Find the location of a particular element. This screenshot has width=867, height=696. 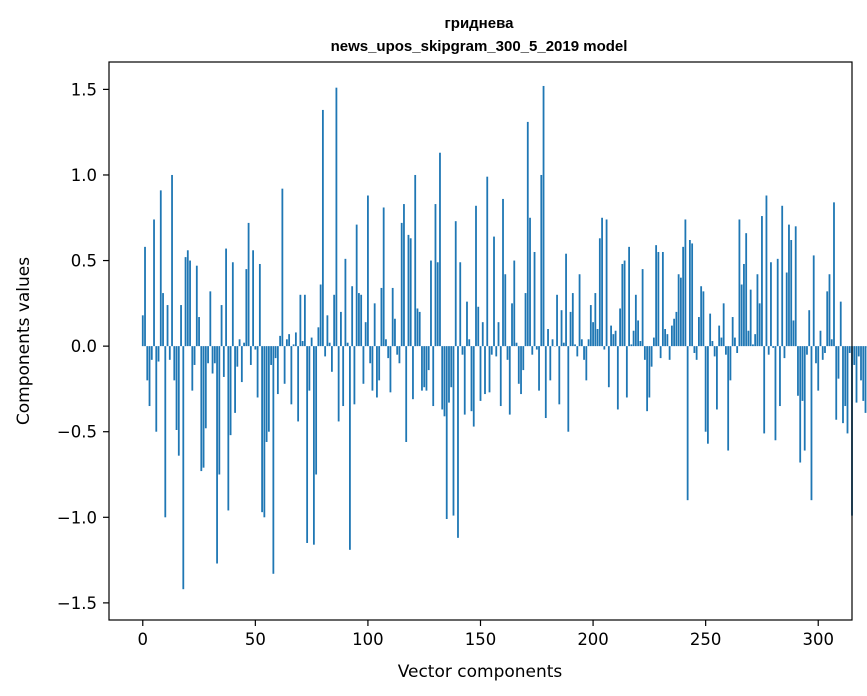

x-tick-label: 200 is located at coordinates (593, 639).